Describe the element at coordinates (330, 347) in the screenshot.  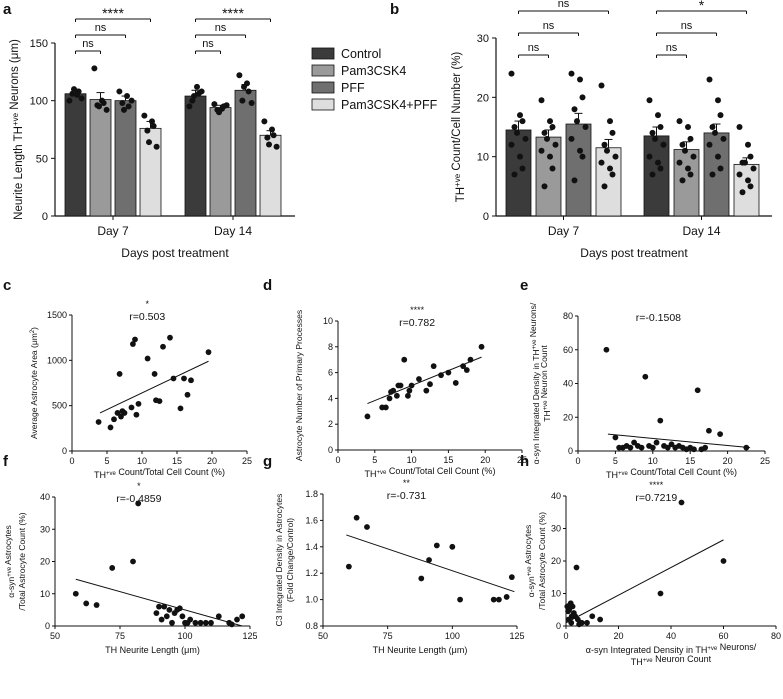
I see `y-tick-label: 8` at that location.